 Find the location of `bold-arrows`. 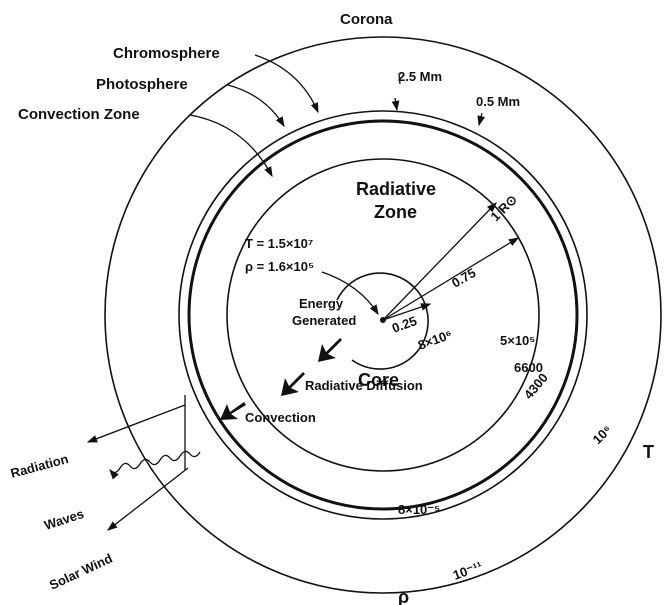

bold-arrows is located at coordinates (281, 379).